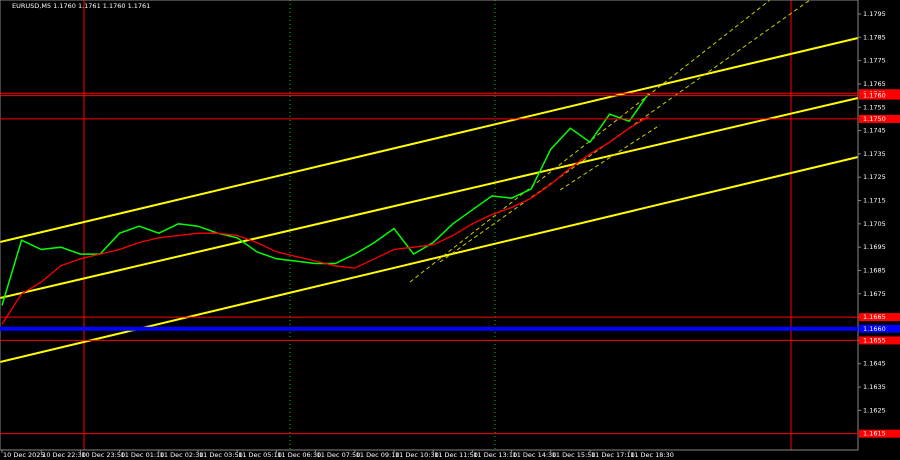 This screenshot has height=460, width=900. Describe the element at coordinates (260, 455) in the screenshot. I see `x-tick-label: 11 Dec 05:10` at that location.